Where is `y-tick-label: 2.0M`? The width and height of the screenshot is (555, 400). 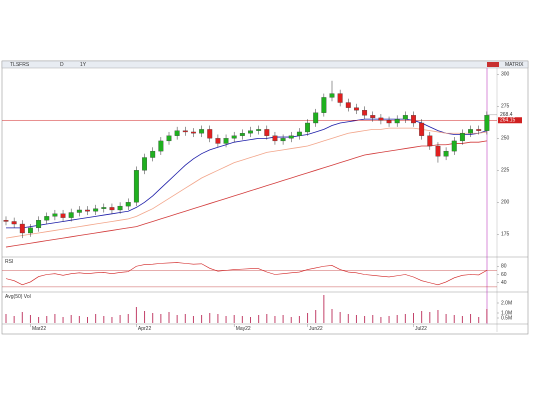
y-tick-label: 2.0M is located at coordinates (506, 303).